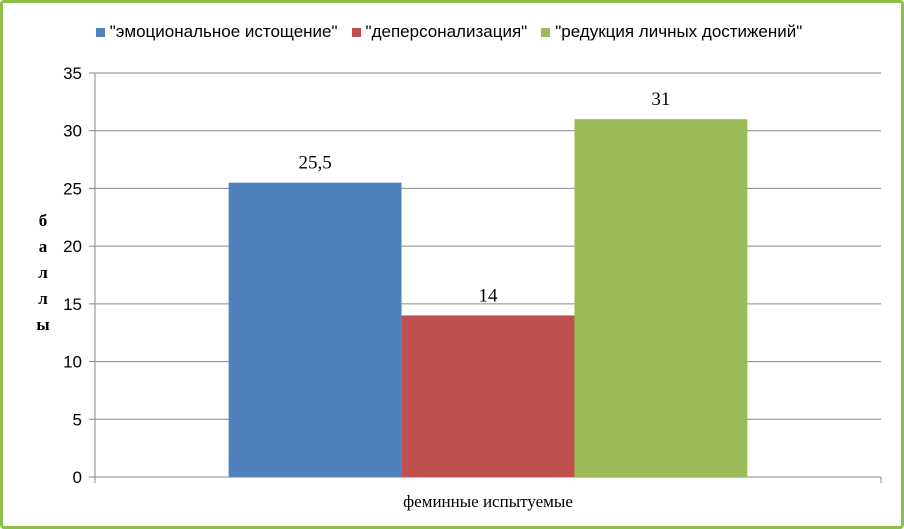 Image resolution: width=904 pixels, height=529 pixels. What do you see at coordinates (546, 32) in the screenshot?
I see `legend-swatch-green` at bounding box center [546, 32].